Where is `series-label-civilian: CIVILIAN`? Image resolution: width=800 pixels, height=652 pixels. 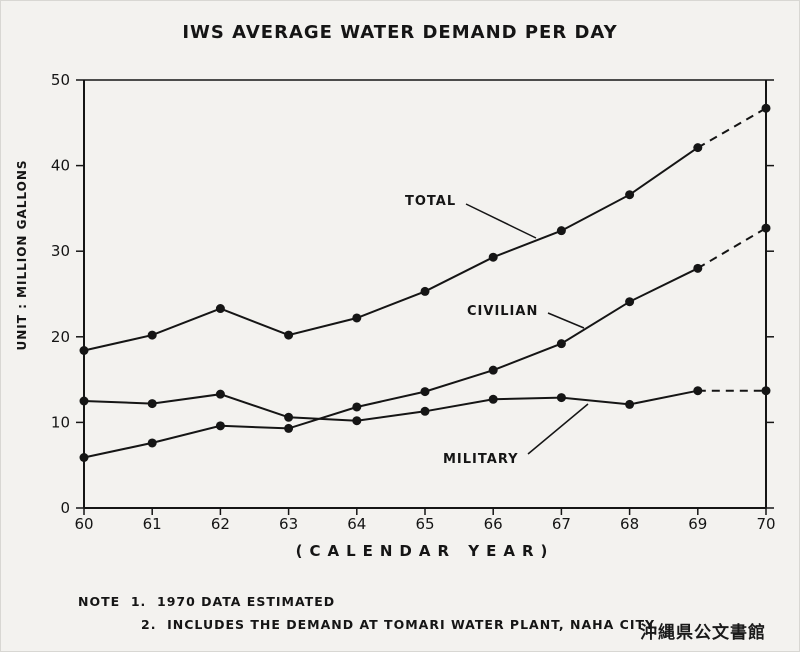
series-label-civilian: CIVILIAN is located at coordinates (502, 311).